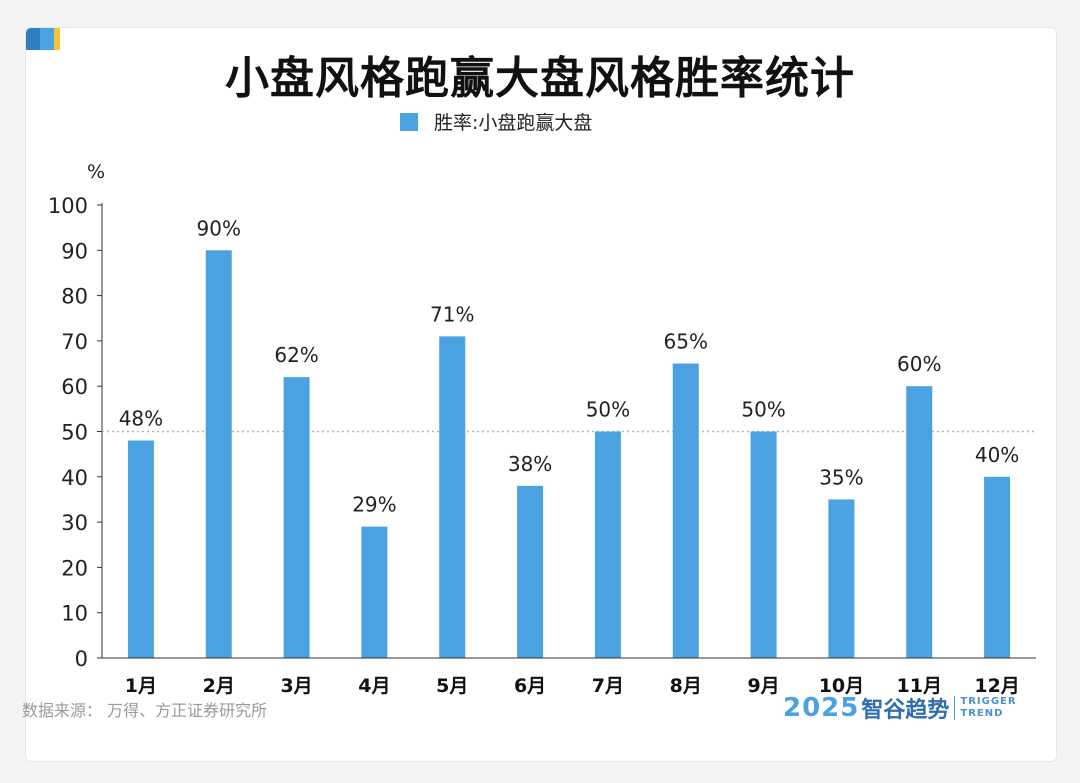 The image size is (1080, 783). Describe the element at coordinates (452, 686) in the screenshot. I see `x-tick-label: 5月` at that location.